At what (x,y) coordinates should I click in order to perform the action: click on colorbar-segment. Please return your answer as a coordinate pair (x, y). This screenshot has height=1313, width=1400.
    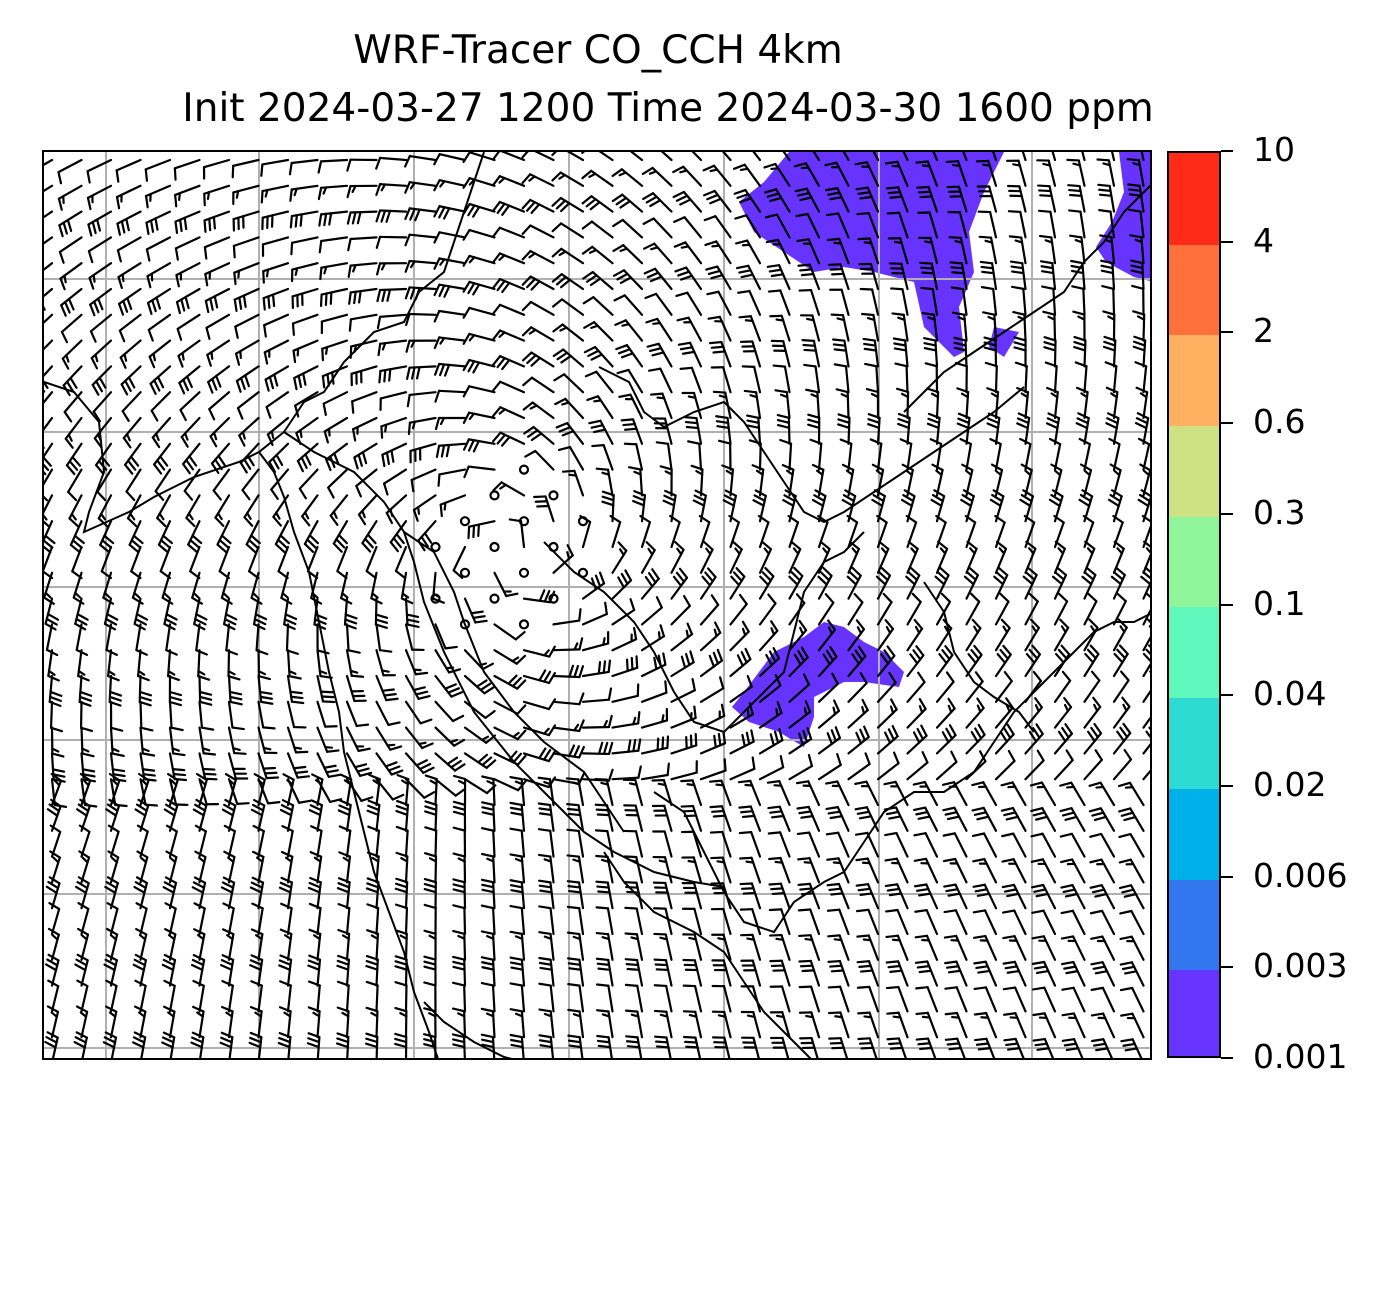
    Looking at the image, I should click on (1194, 289).